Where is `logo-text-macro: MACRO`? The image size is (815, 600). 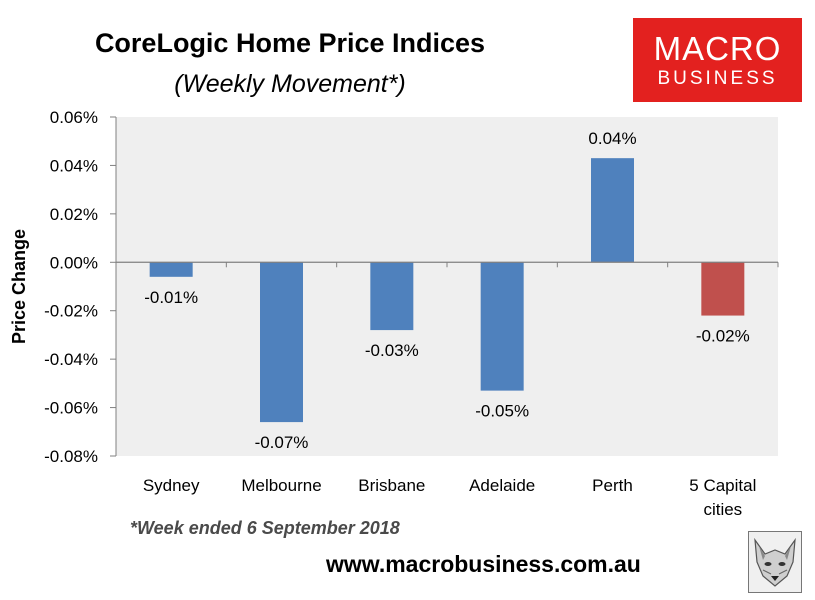
logo-text-macro: MACRO is located at coordinates (717, 48).